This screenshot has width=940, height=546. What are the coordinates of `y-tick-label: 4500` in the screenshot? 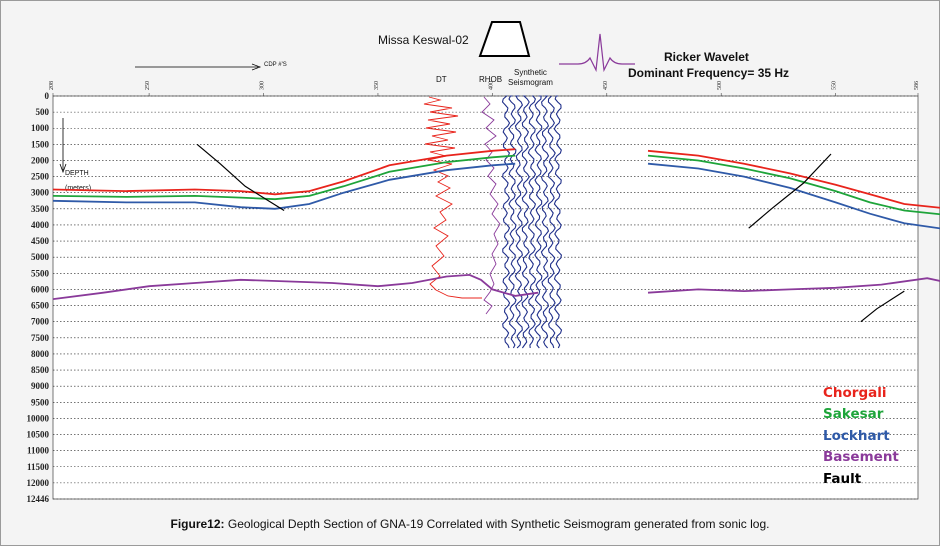 It's located at (40, 241).